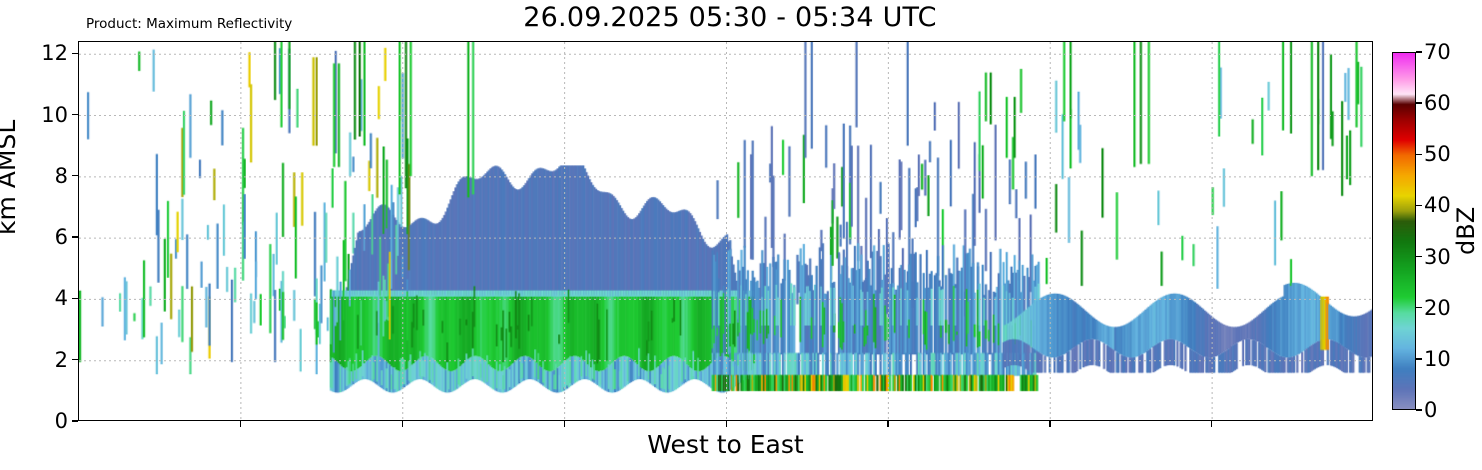 This screenshot has width=1482, height=470. Describe the element at coordinates (1437, 358) in the screenshot. I see `colorbar-tick-label: 10` at that location.